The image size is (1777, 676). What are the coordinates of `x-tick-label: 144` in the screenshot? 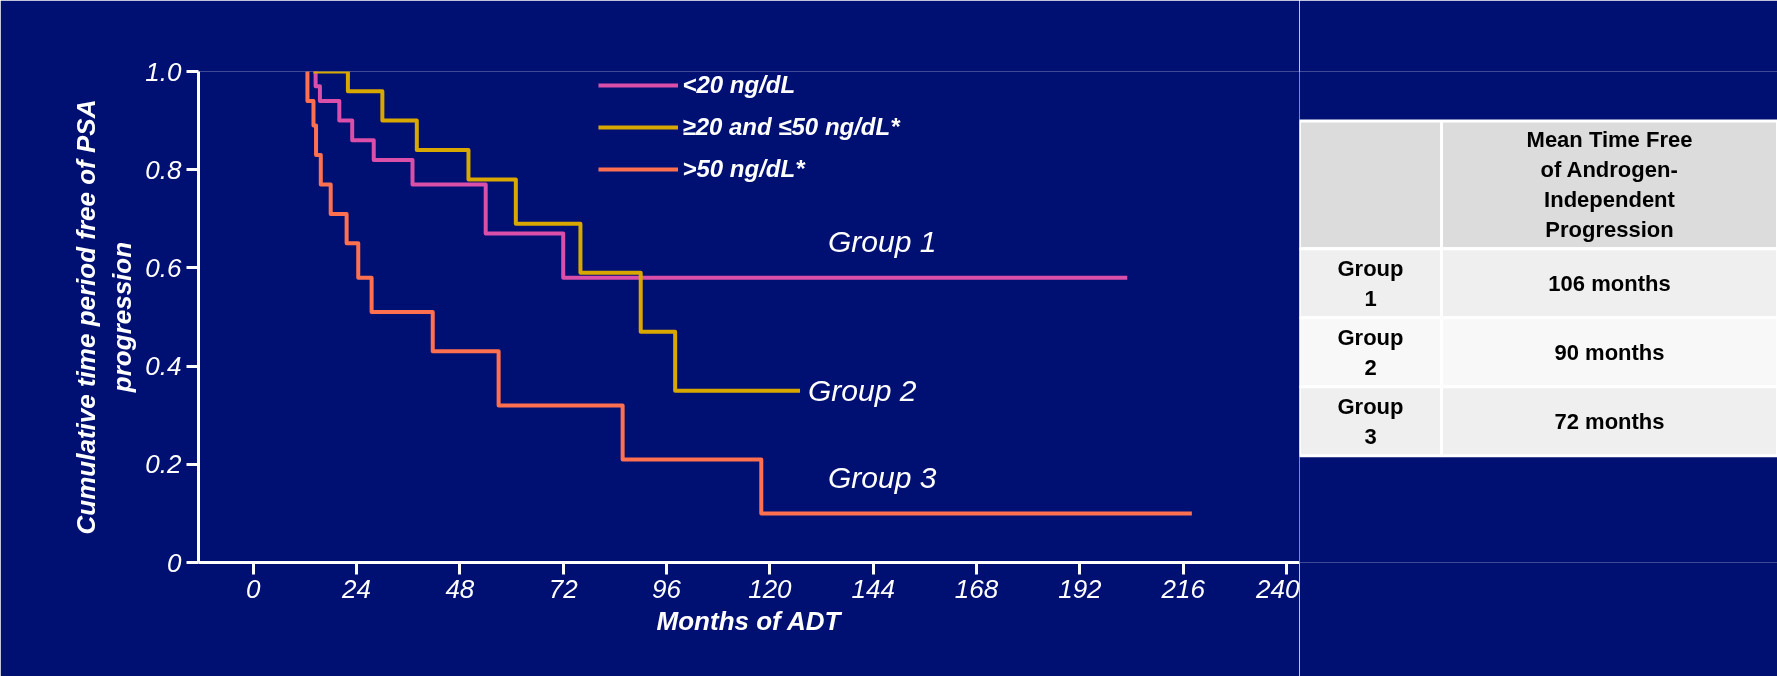 It's located at (873, 588).